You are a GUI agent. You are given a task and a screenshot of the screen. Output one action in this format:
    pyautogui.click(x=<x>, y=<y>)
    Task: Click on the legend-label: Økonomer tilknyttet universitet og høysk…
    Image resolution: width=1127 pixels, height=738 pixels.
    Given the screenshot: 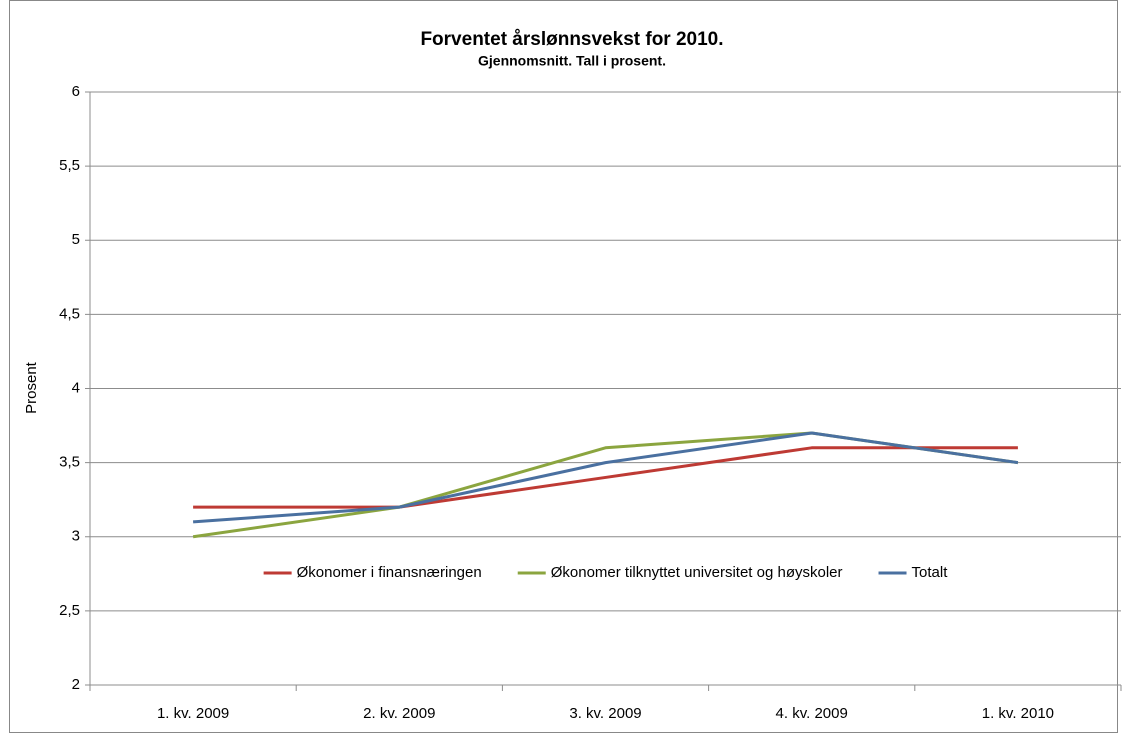 What is the action you would take?
    pyautogui.click(x=697, y=572)
    